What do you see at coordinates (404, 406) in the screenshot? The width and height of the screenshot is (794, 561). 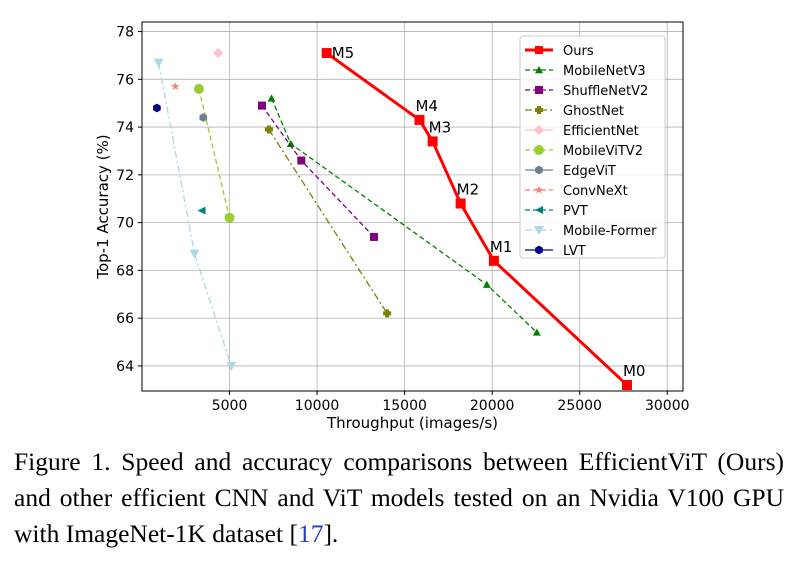 I see `x-tick-label: 15000` at bounding box center [404, 406].